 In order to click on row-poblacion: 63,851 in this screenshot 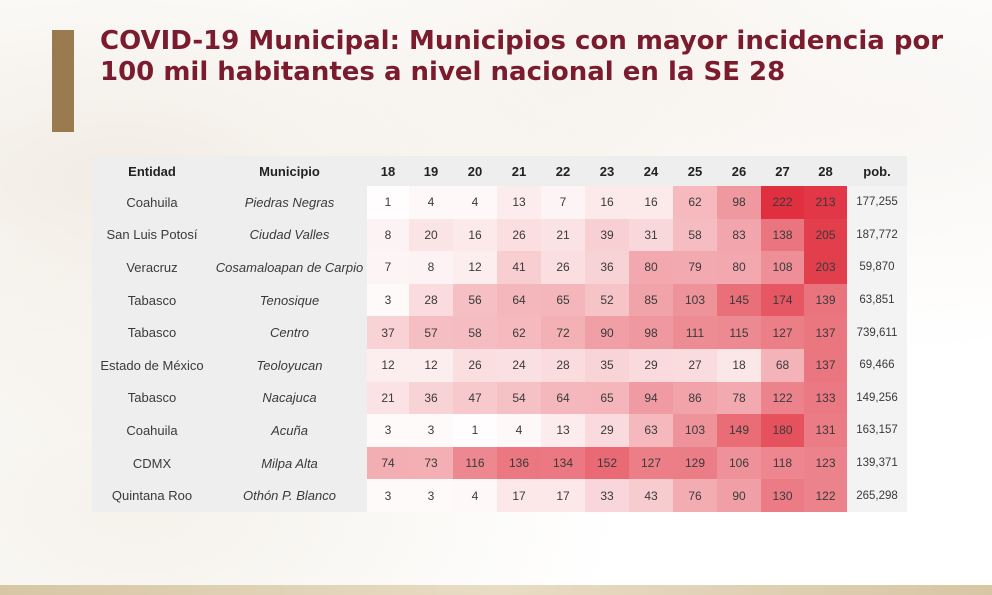, I will do `click(877, 300)`.